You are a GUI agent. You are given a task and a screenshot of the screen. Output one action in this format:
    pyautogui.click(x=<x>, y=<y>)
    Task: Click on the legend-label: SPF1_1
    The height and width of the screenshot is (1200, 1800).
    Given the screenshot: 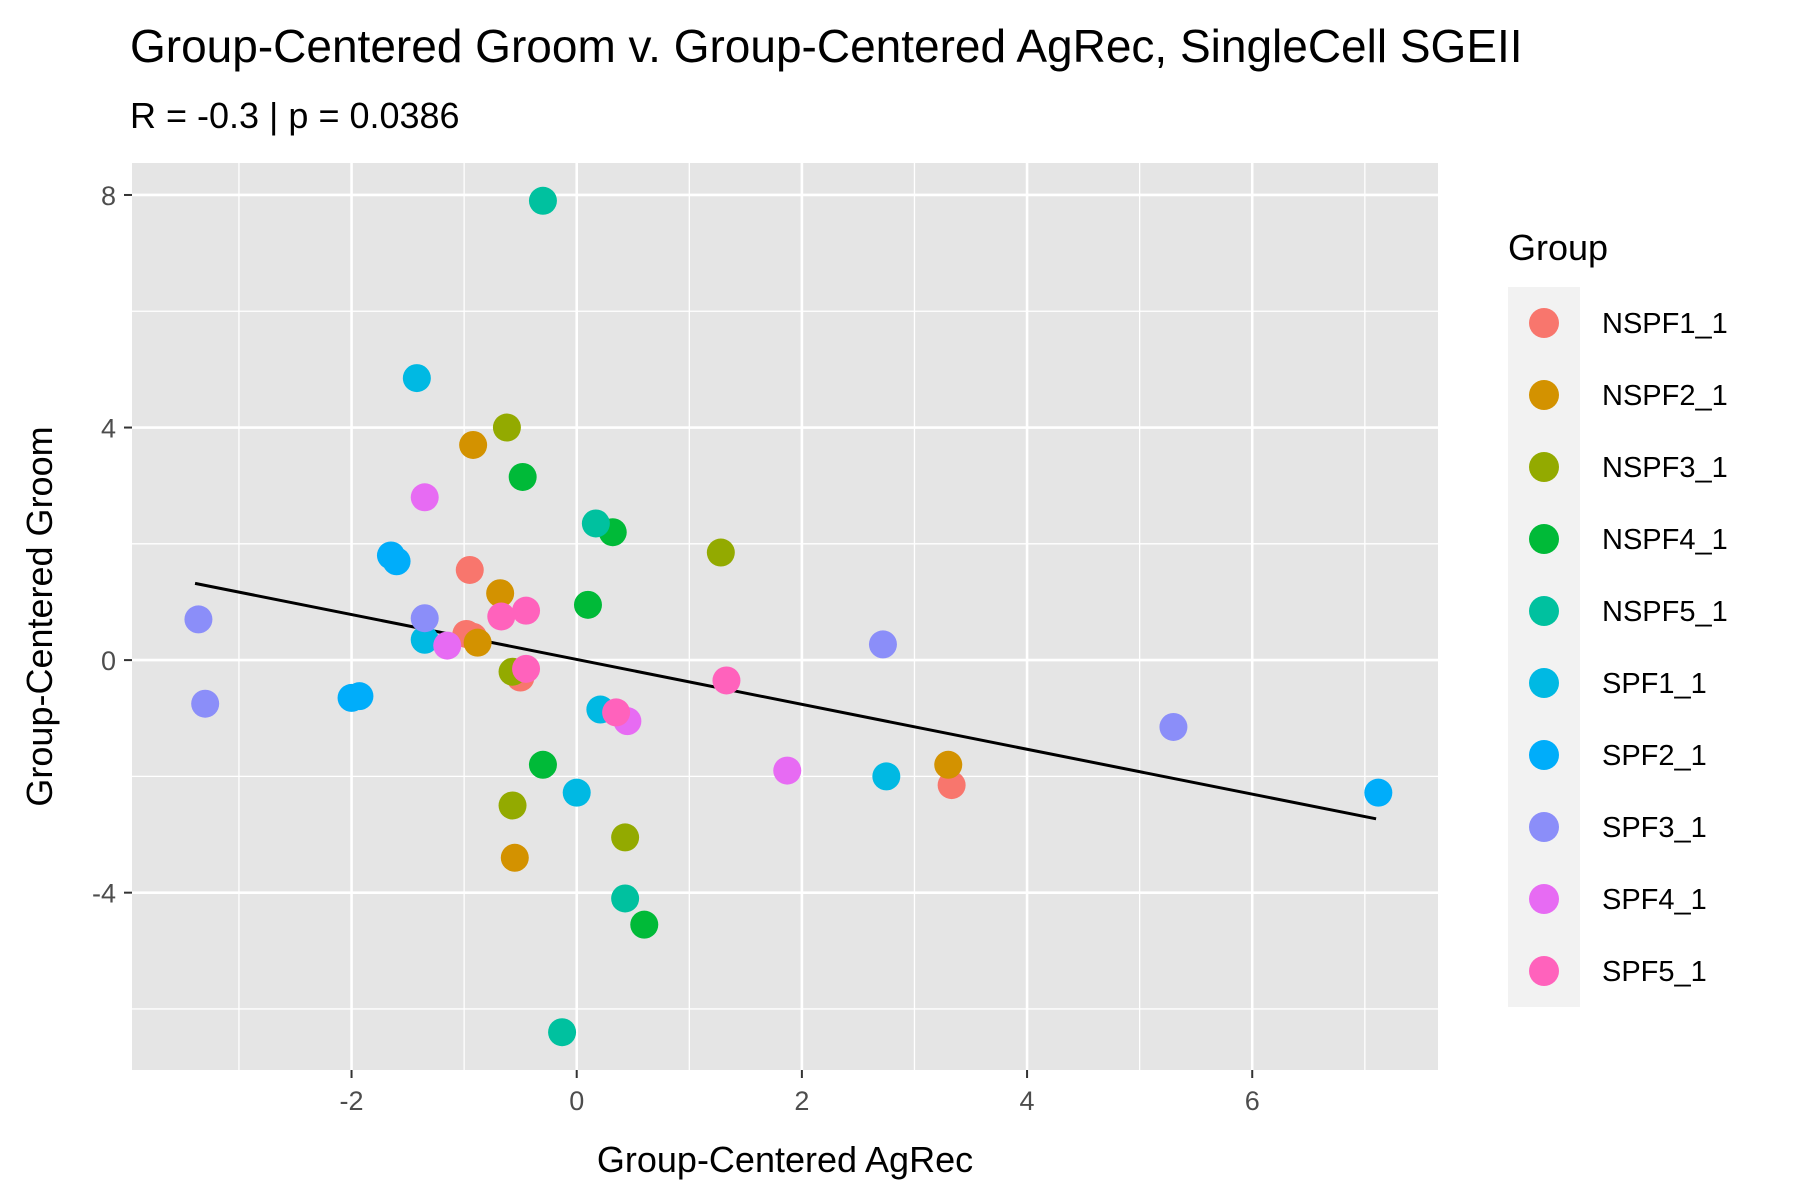 What is the action you would take?
    pyautogui.click(x=1654, y=684)
    